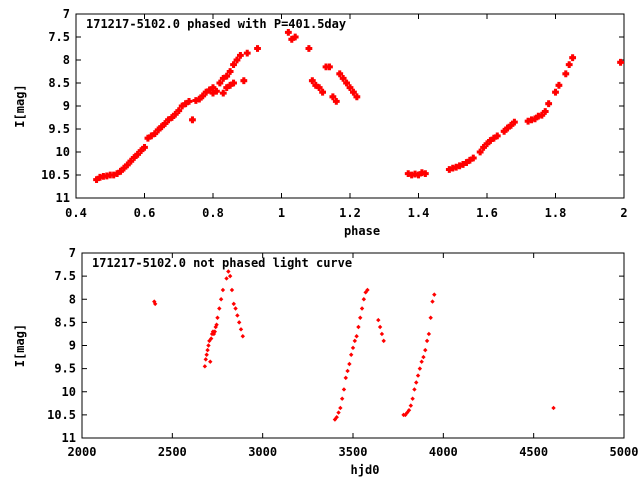 This screenshot has height=480, width=640. What do you see at coordinates (350, 213) in the screenshot?
I see `x-tick-label: 1.2` at bounding box center [350, 213].